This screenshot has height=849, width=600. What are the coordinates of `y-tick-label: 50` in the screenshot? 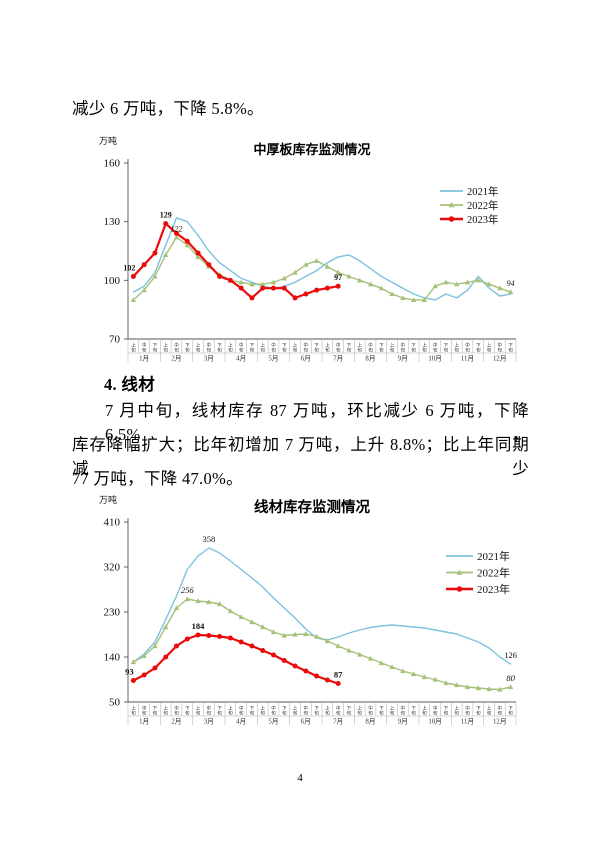 It's located at (115, 703).